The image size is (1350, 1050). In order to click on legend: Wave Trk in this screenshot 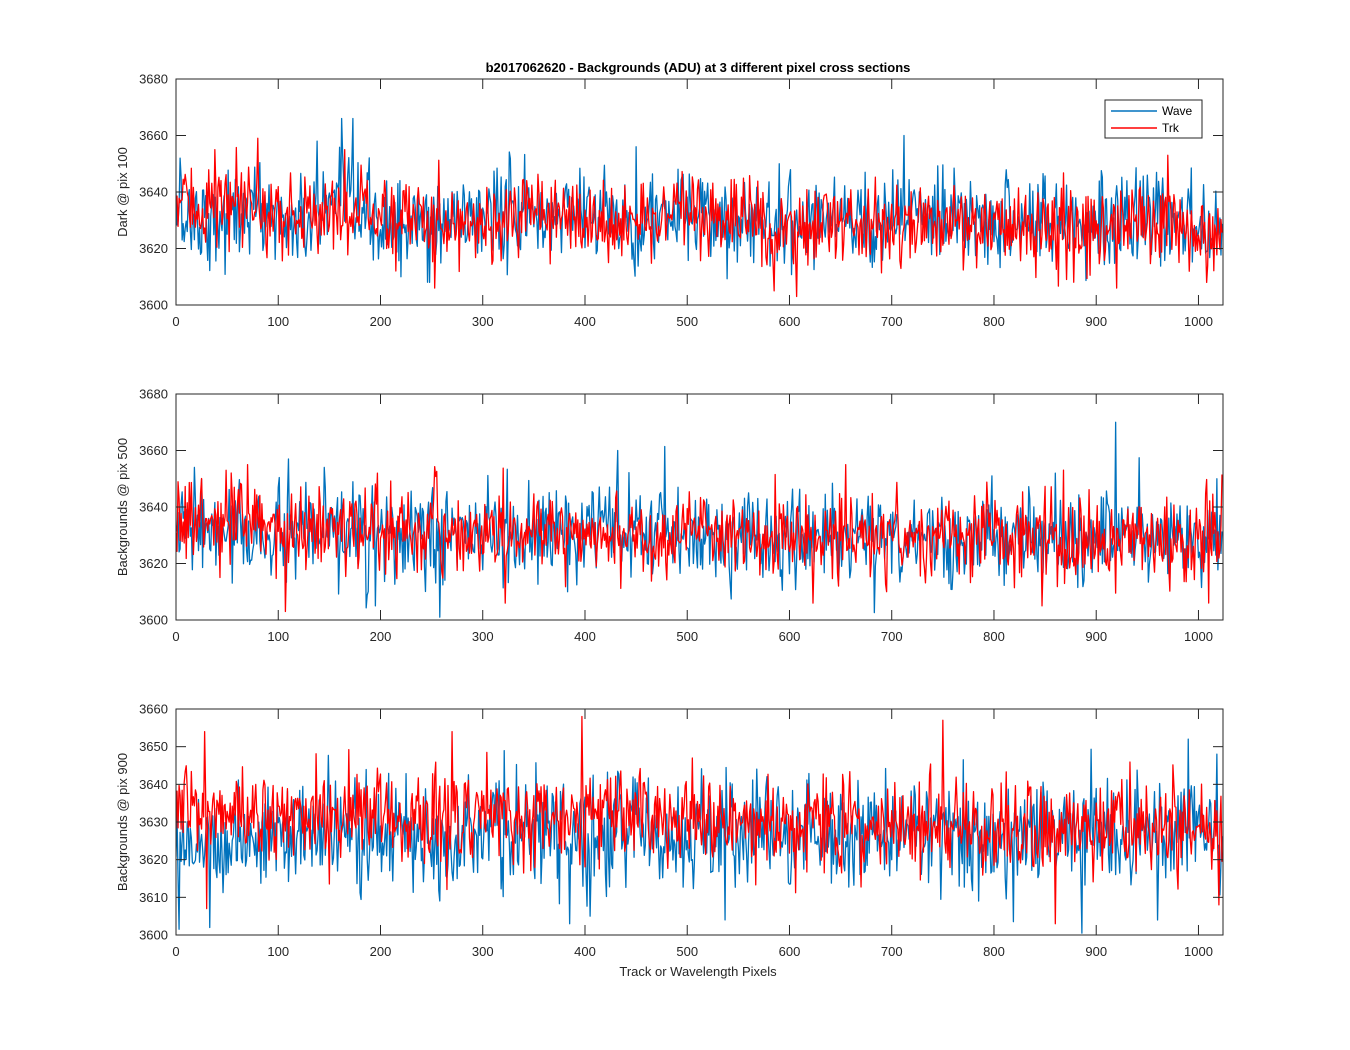, I will do `click(1153, 119)`.